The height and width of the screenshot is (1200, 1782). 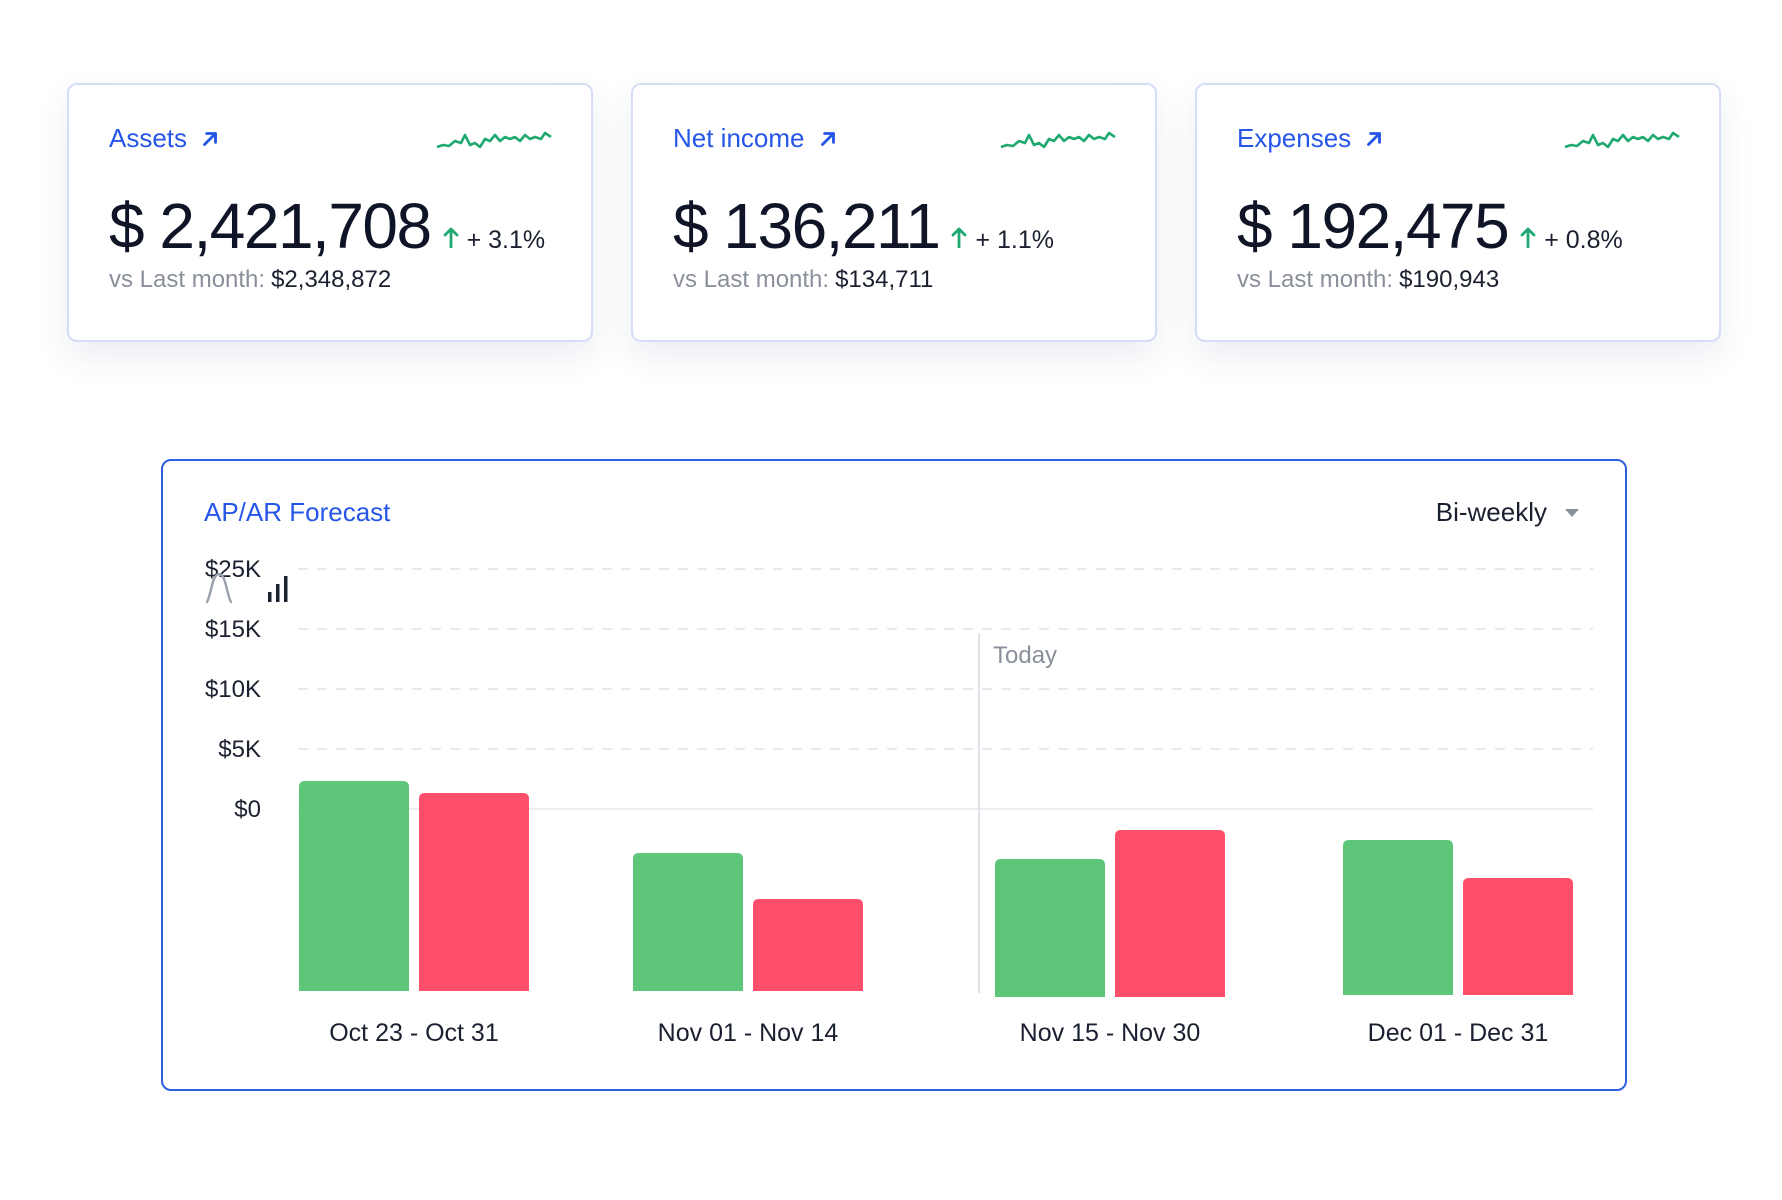 I want to click on kpi-title-link: Assets, so click(x=165, y=138).